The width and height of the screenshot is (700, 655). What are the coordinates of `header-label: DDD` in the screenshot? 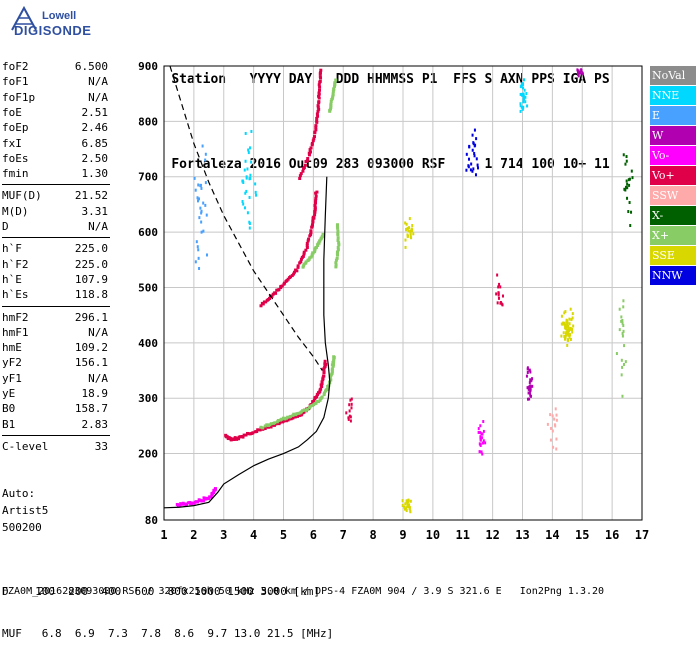 It's located at (347, 79).